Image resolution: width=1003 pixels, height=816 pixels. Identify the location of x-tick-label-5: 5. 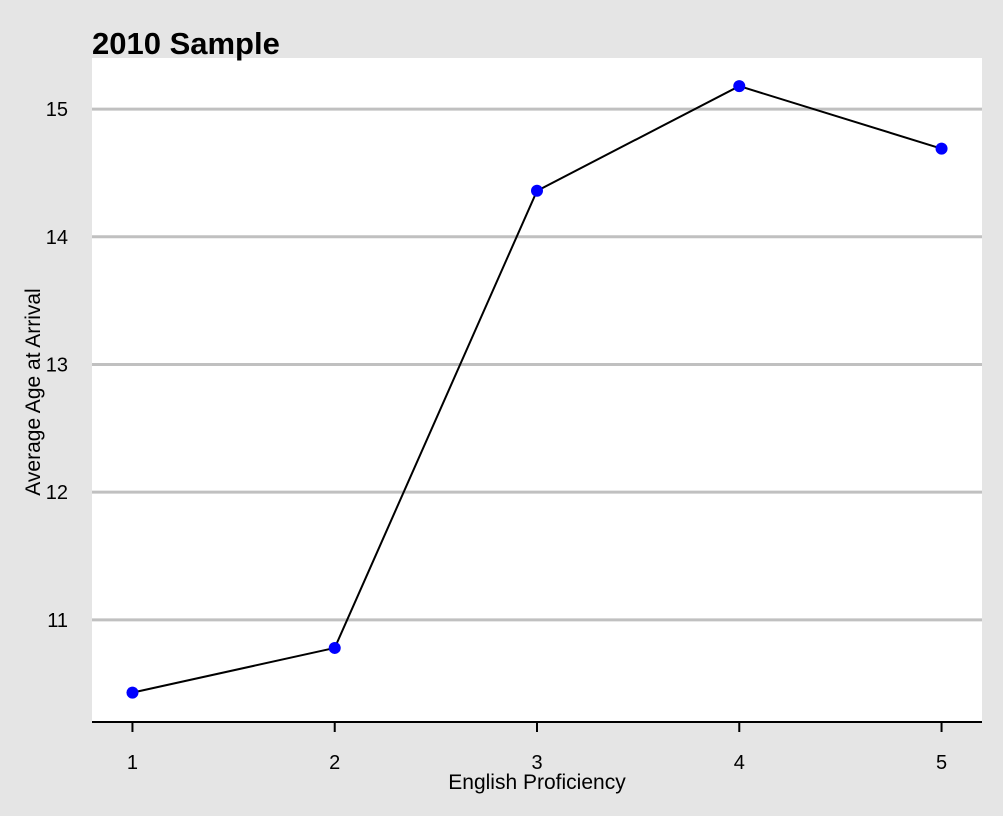
(941, 763).